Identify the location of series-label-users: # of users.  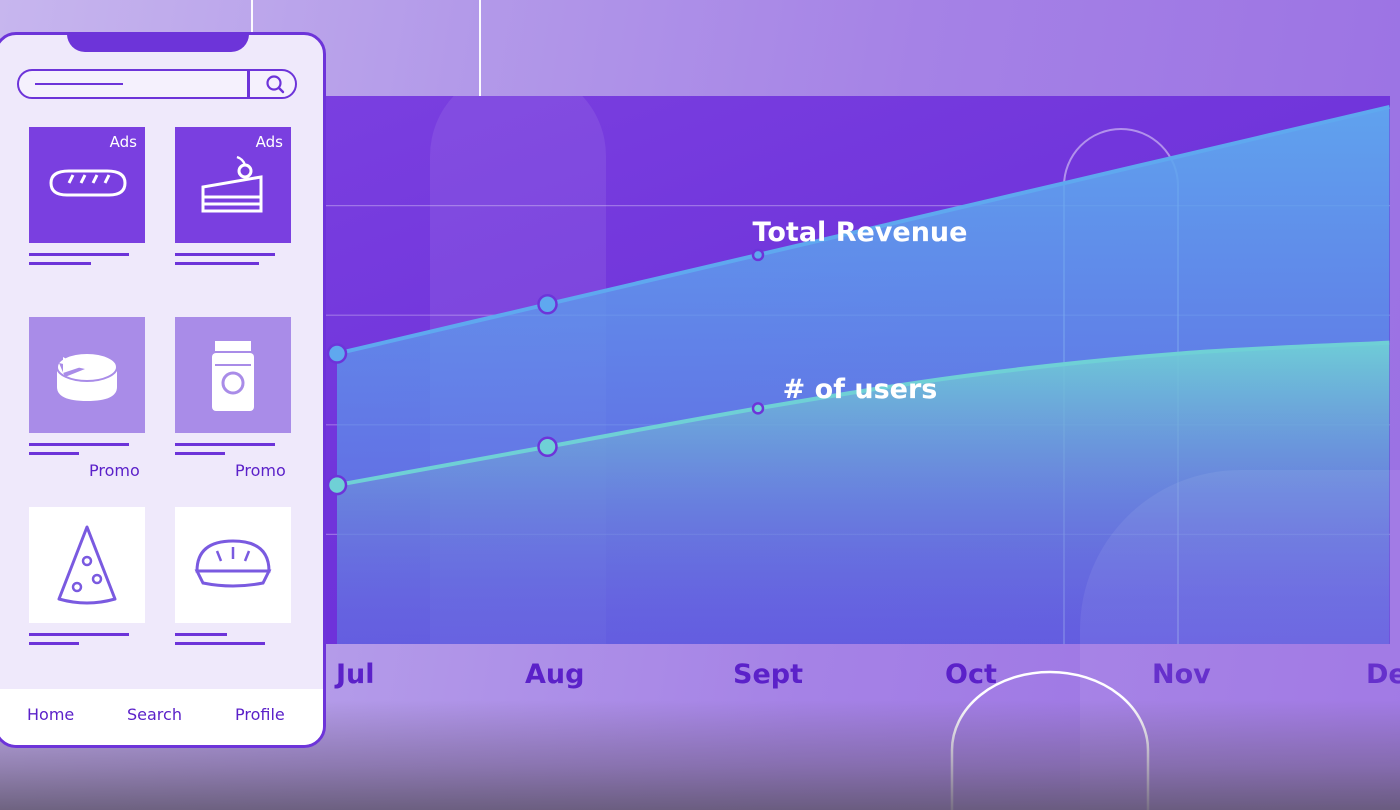
(860, 389).